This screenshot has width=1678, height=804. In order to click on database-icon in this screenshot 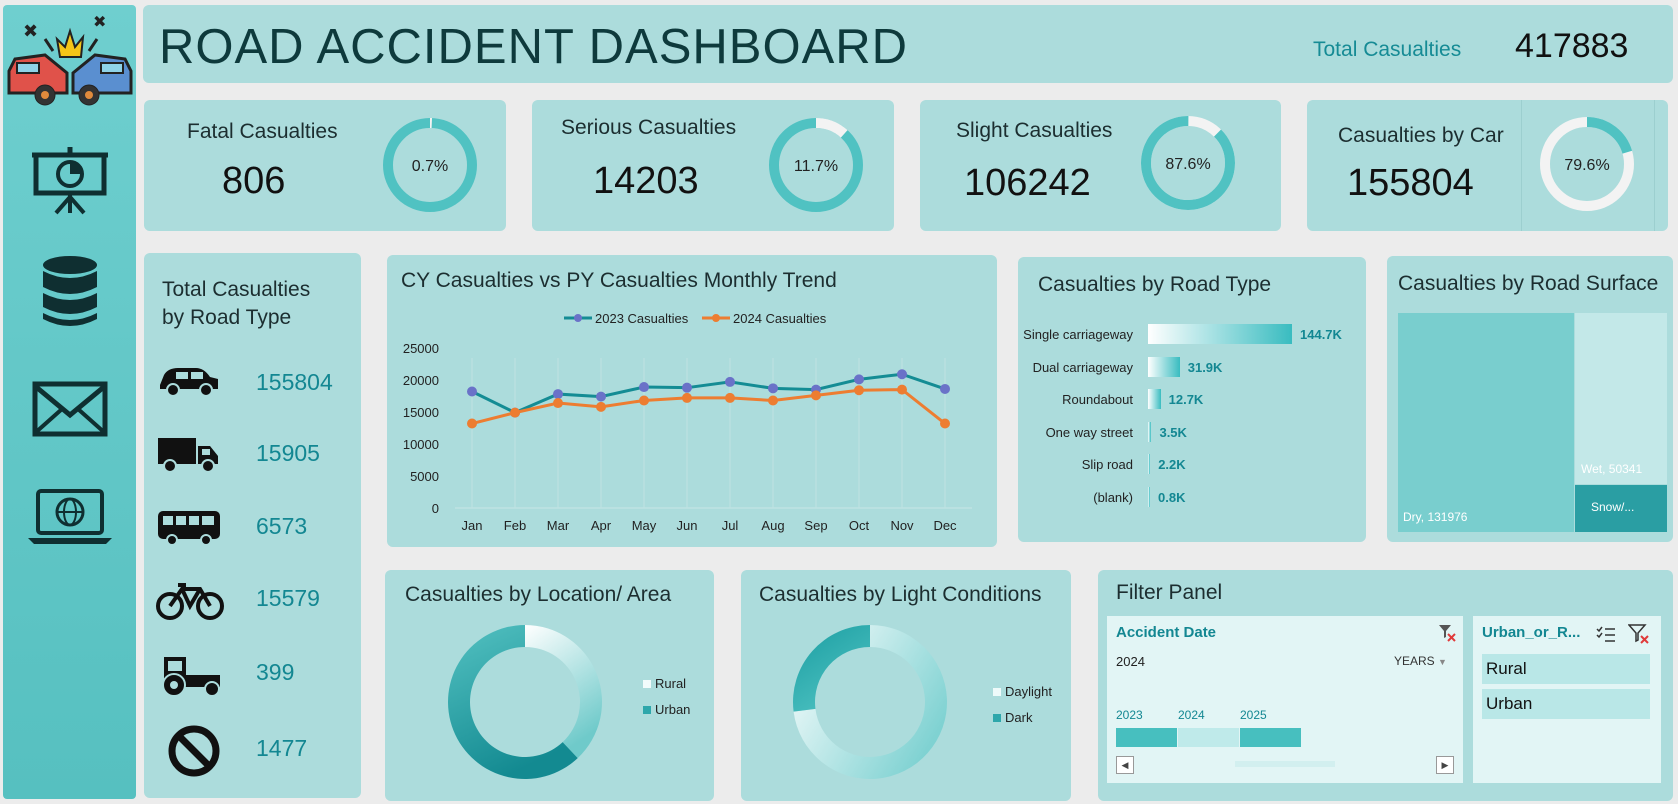, I will do `click(69, 292)`.